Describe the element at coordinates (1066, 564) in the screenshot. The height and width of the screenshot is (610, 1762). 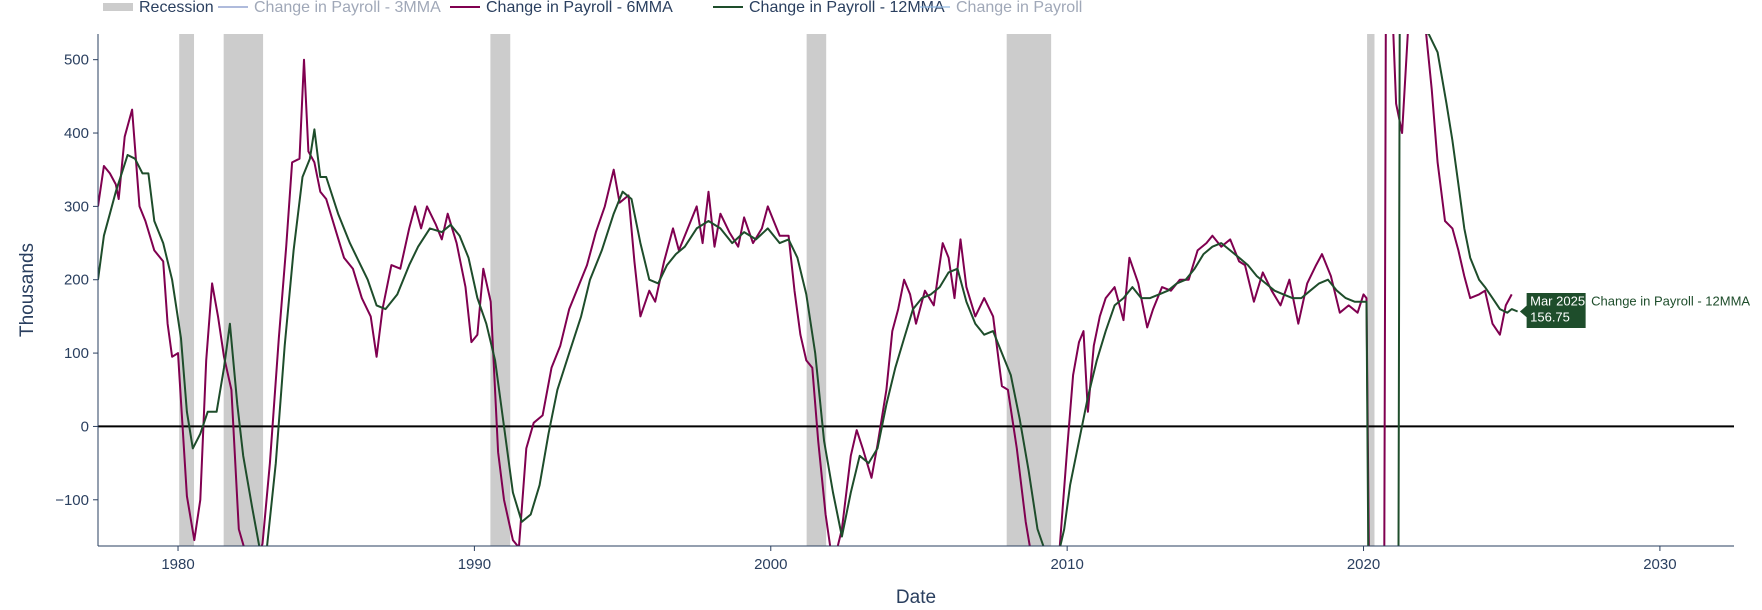
I see `x-tick-label: 2010` at that location.